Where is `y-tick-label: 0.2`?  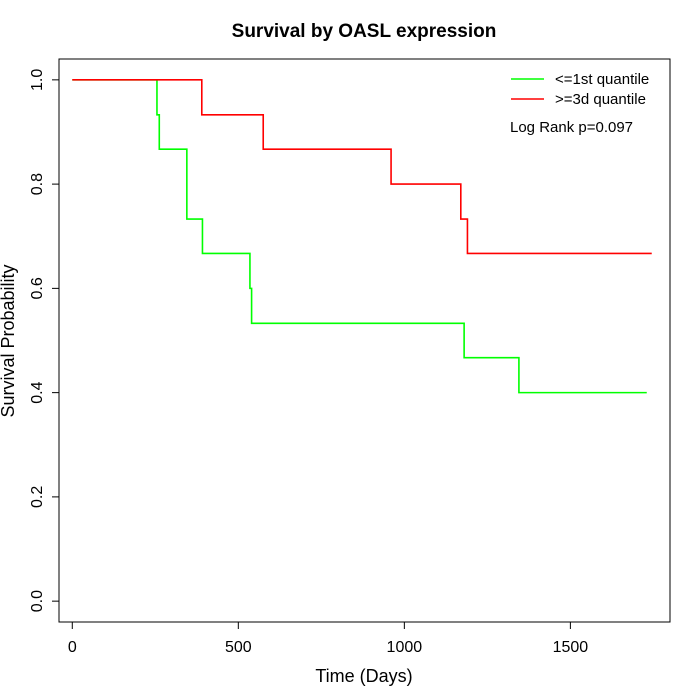
y-tick-label: 0.2 is located at coordinates (37, 497).